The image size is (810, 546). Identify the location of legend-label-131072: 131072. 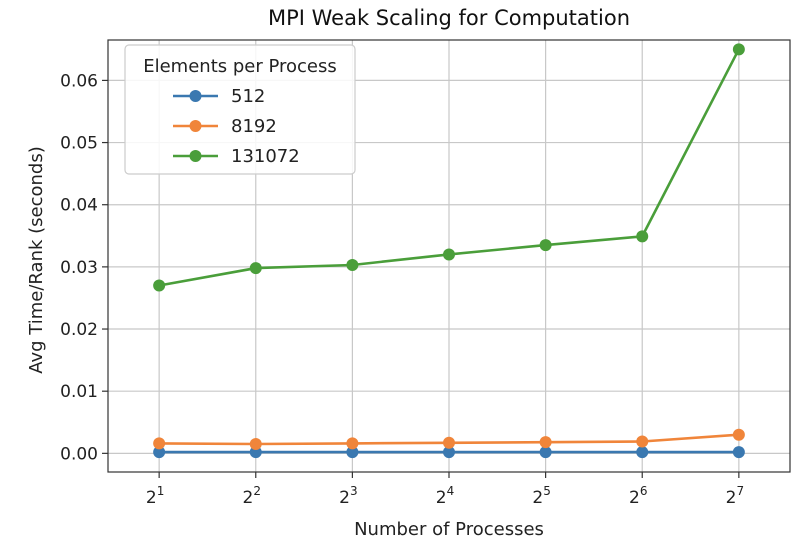
(265, 156).